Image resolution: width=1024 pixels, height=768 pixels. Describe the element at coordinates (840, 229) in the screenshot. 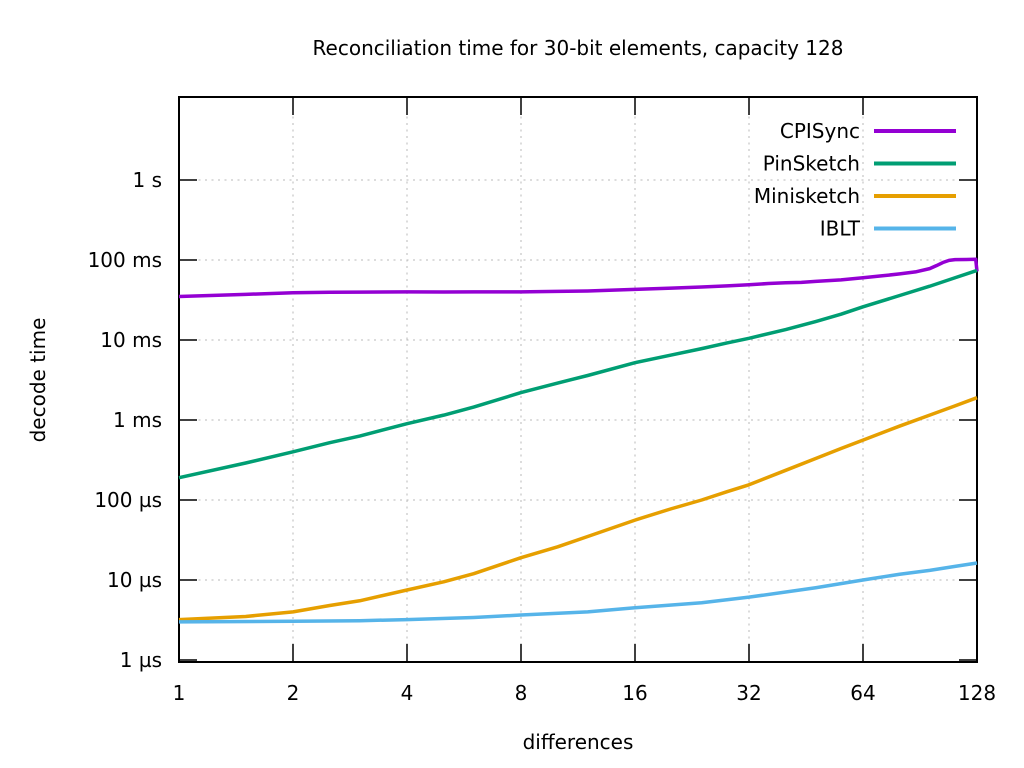

I see `legend-label-iblt: IBLT` at that location.